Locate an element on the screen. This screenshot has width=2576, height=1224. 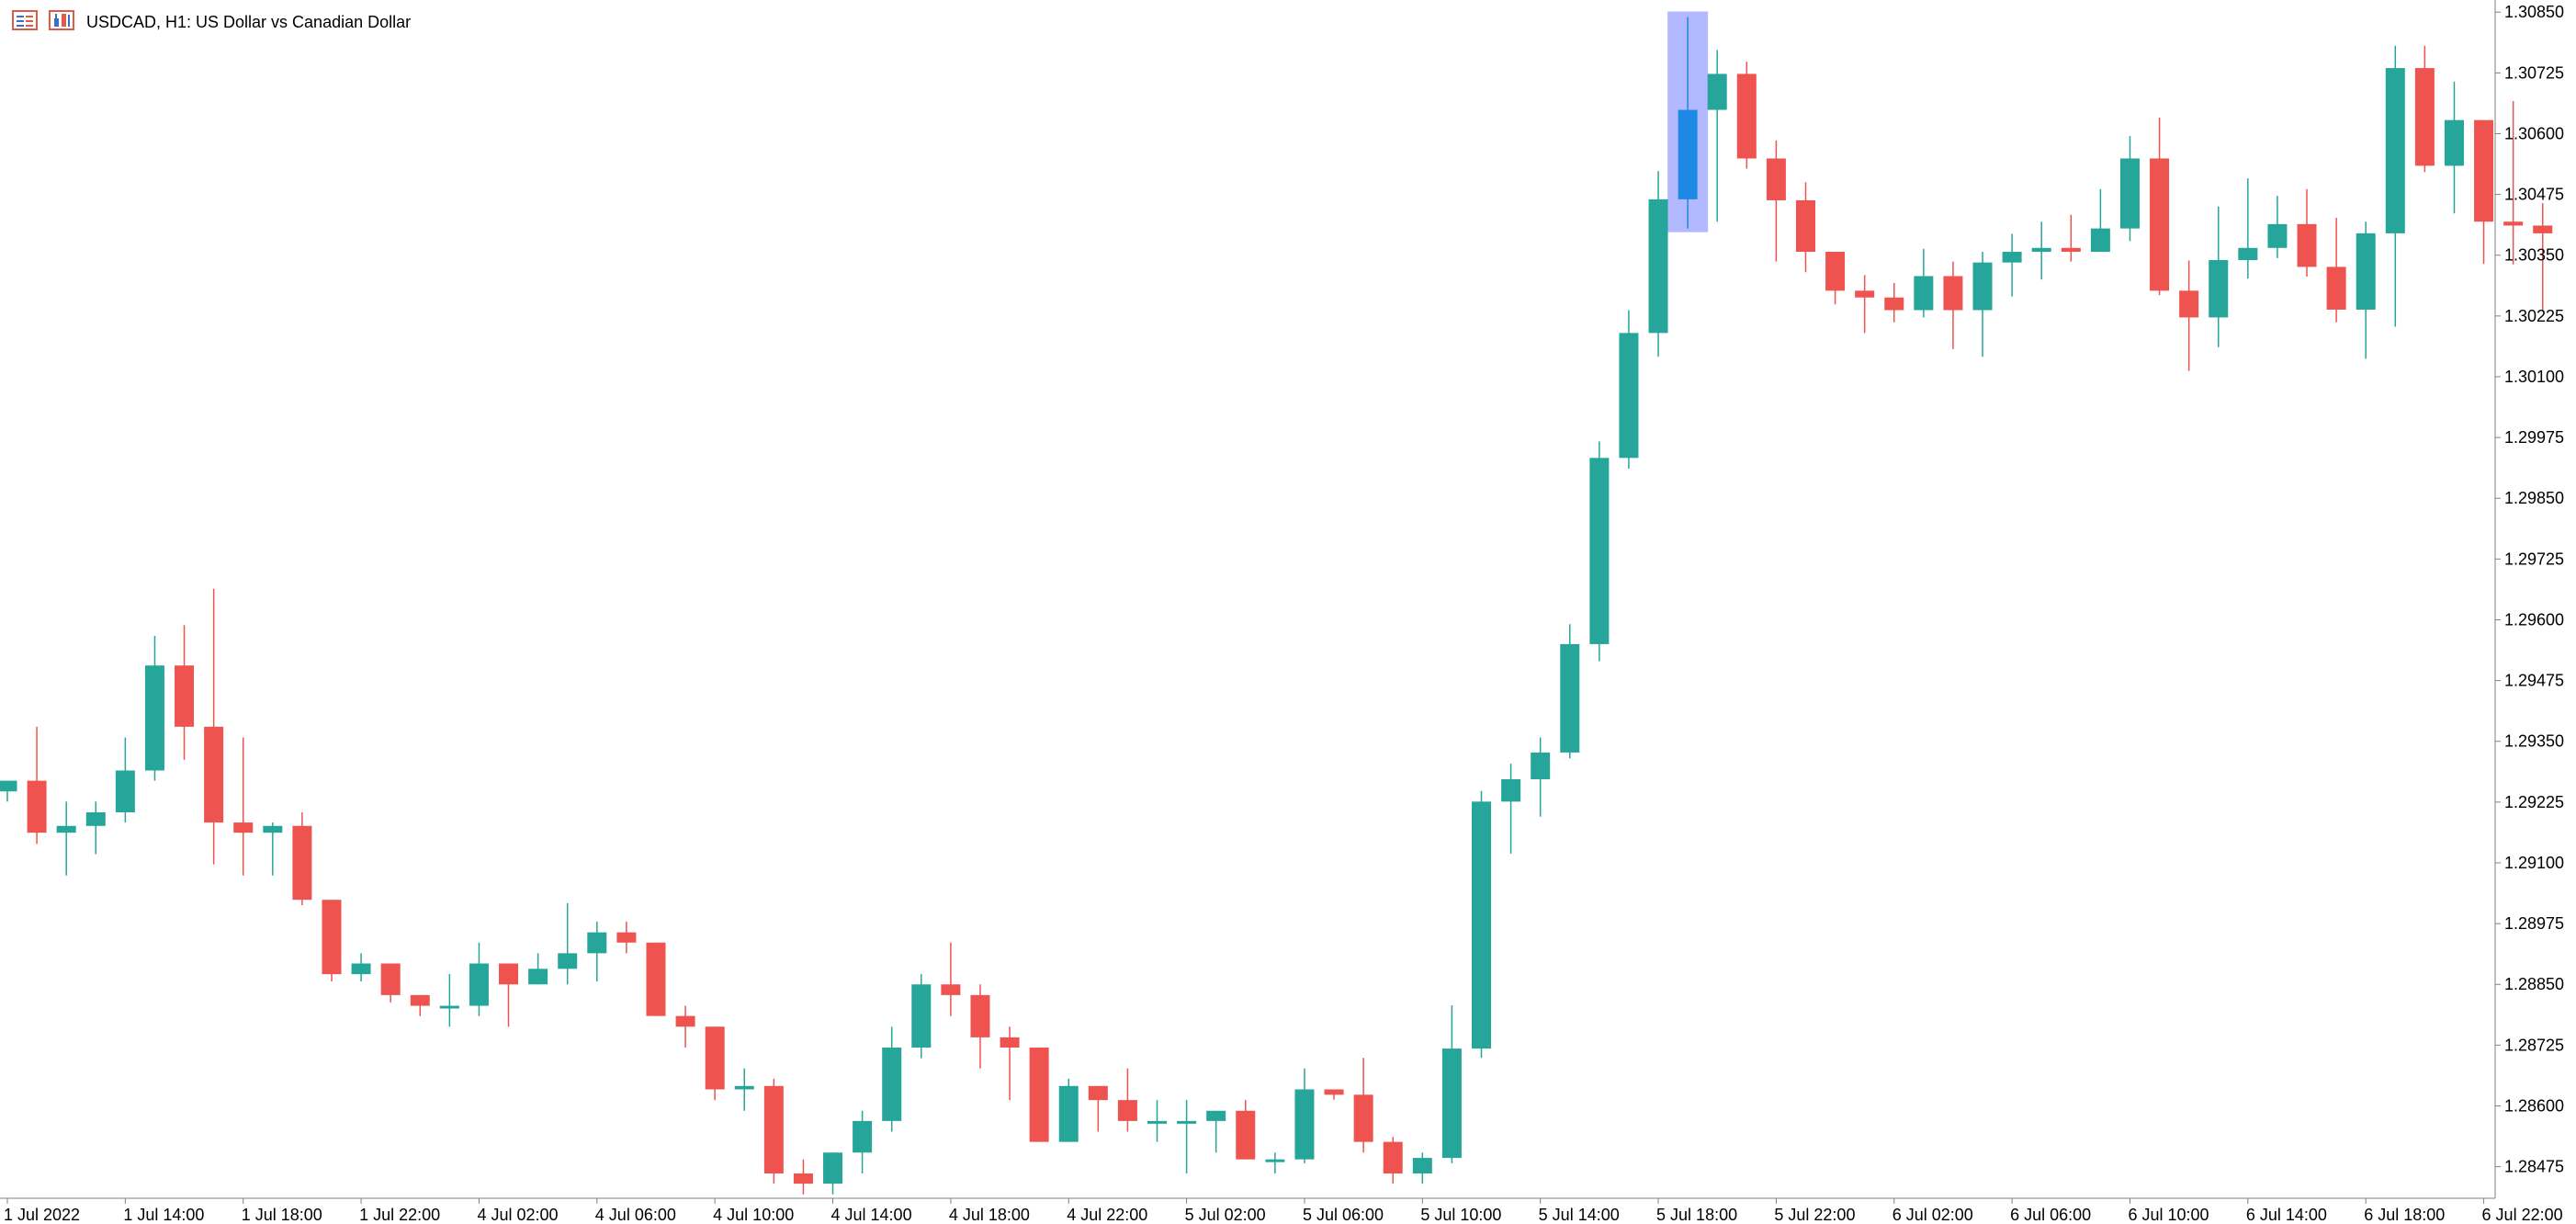
chart-window-icon is located at coordinates (25, 20).